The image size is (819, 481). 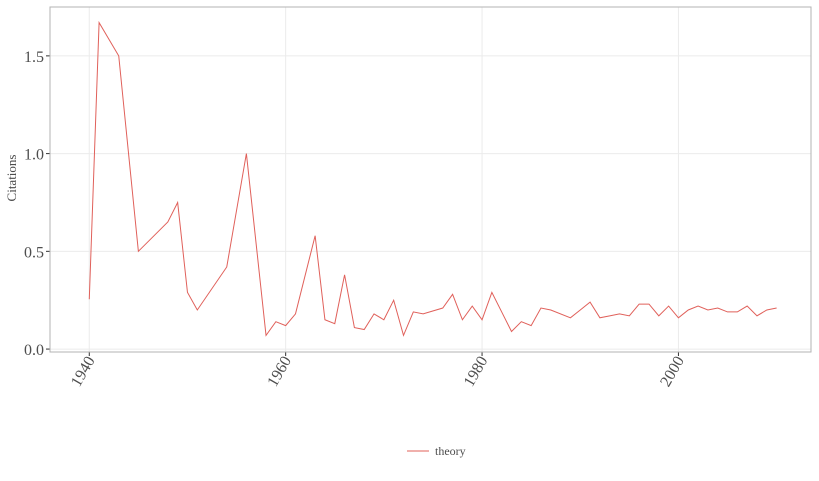 I want to click on x-tick-label: 2000, so click(x=672, y=372).